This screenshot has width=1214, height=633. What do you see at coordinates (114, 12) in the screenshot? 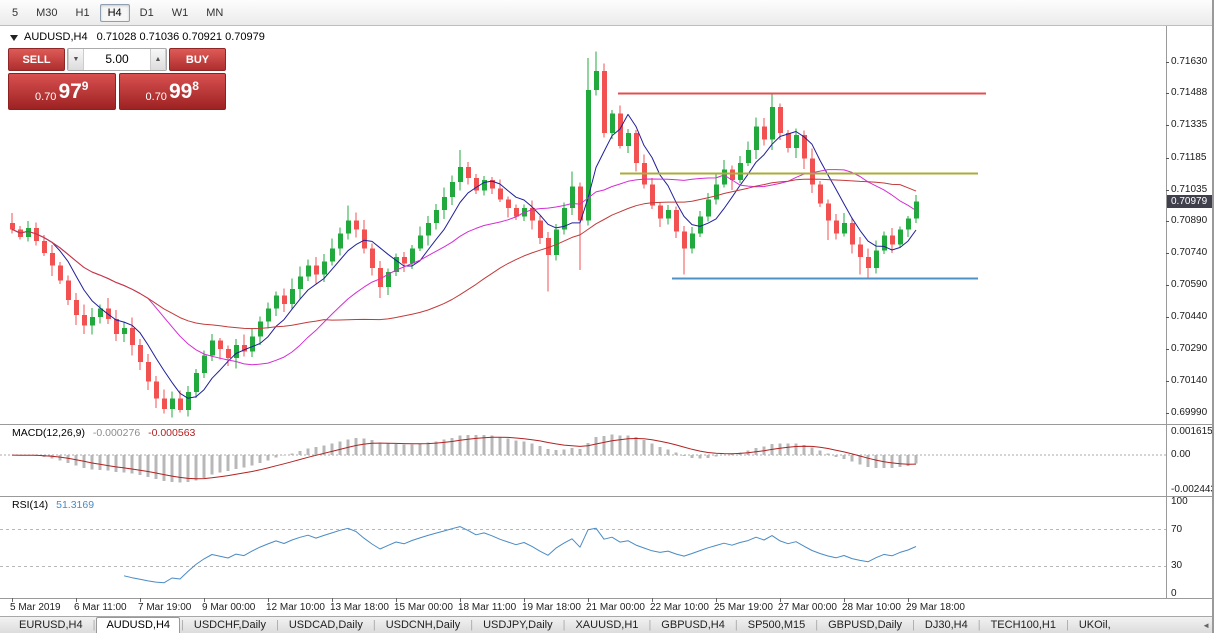
I see `timeframe-button-h4: H4` at bounding box center [114, 12].